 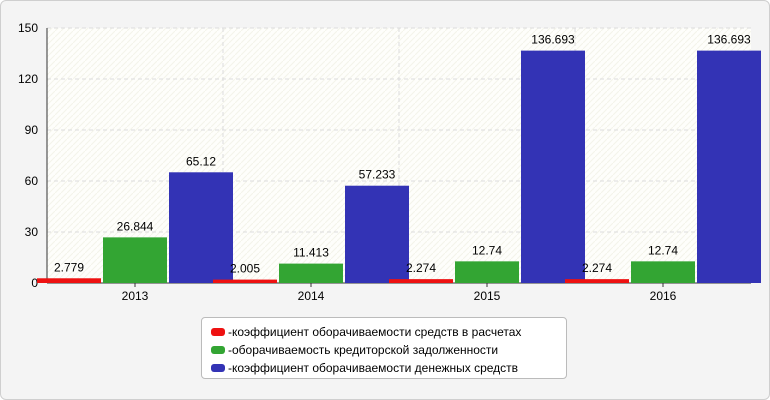 What do you see at coordinates (135, 226) in the screenshot?
I see `data-label: 26.844` at bounding box center [135, 226].